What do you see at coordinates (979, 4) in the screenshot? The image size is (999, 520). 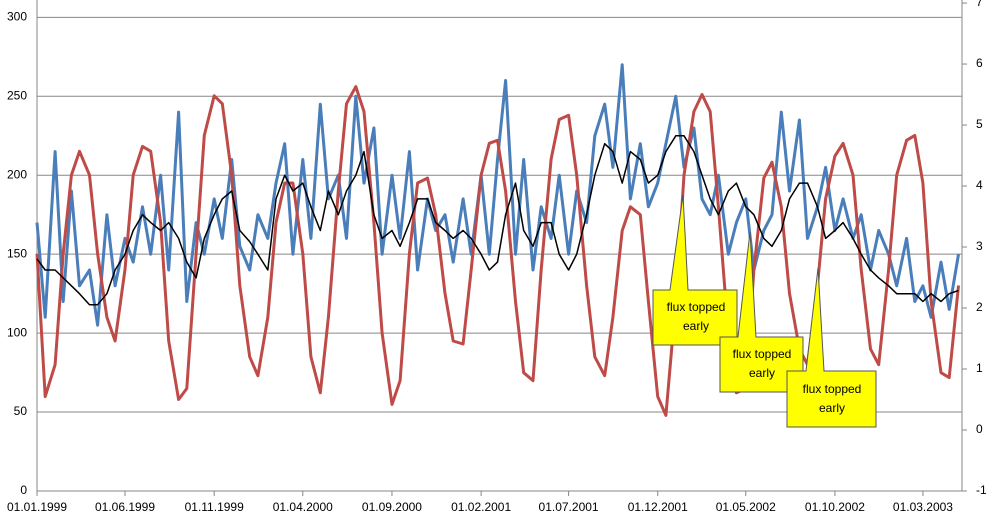 I see `y2-tick-label: 7` at bounding box center [979, 4].